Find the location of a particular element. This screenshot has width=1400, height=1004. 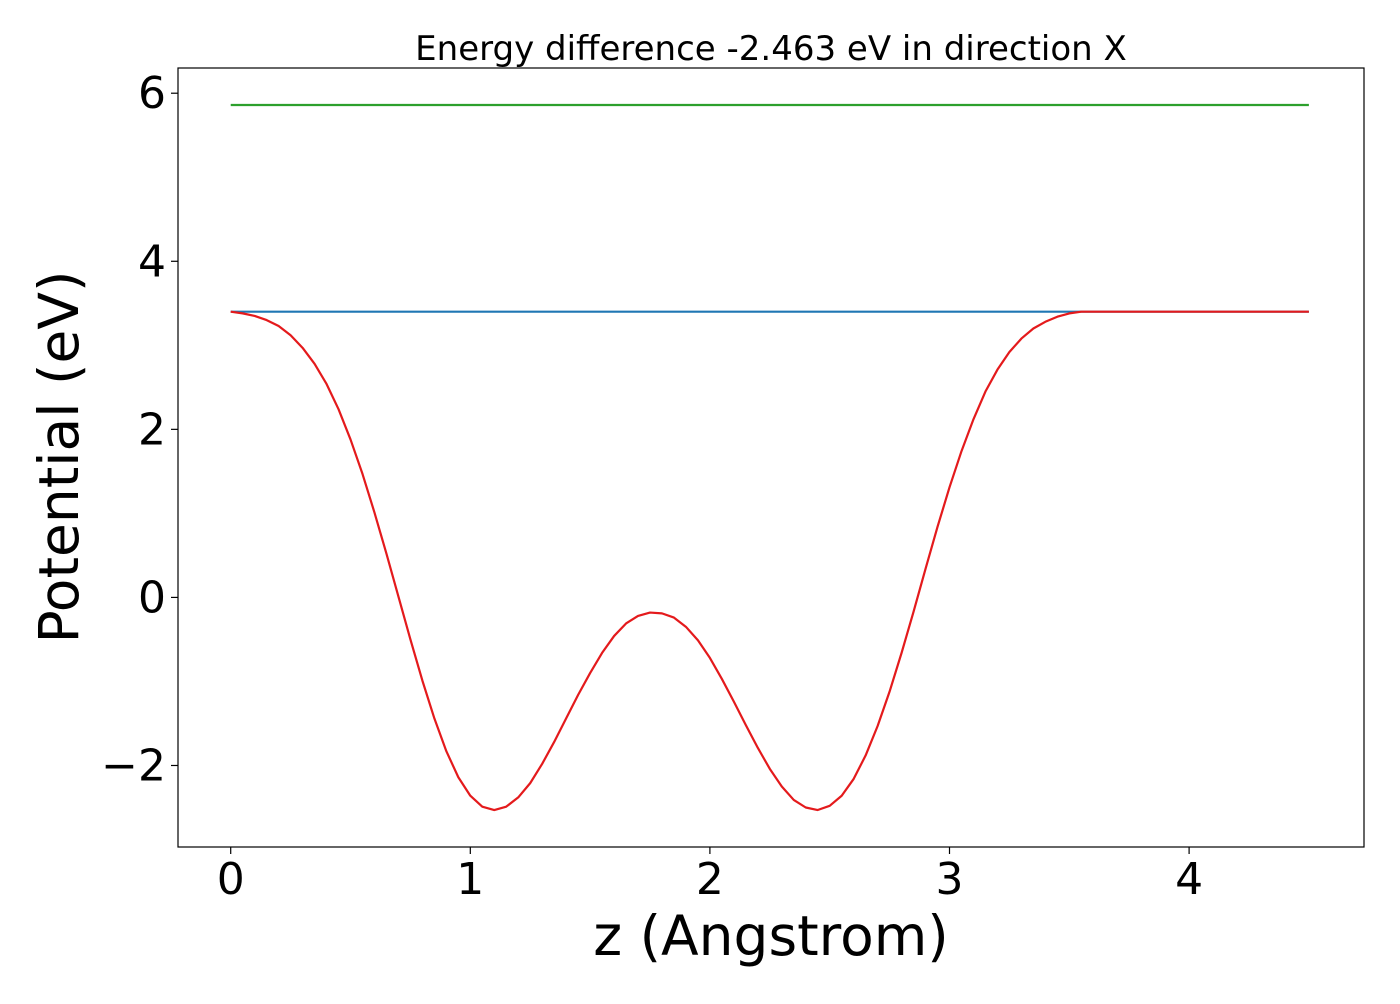

y-axis-label: Potential (eV) is located at coordinates (59, 457).